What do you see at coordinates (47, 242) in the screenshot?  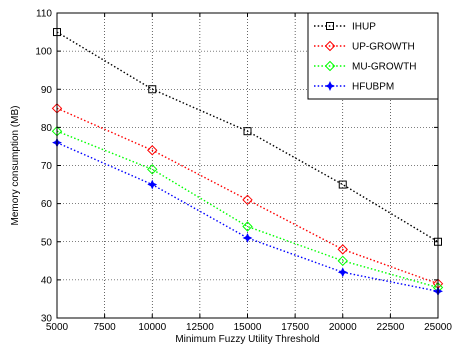 I see `y-tick-label: 50` at bounding box center [47, 242].